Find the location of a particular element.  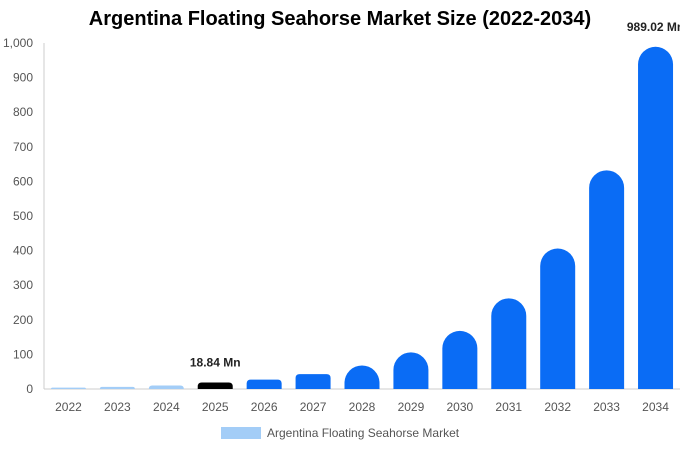

y-tick-label: 1,000 is located at coordinates (18, 43).